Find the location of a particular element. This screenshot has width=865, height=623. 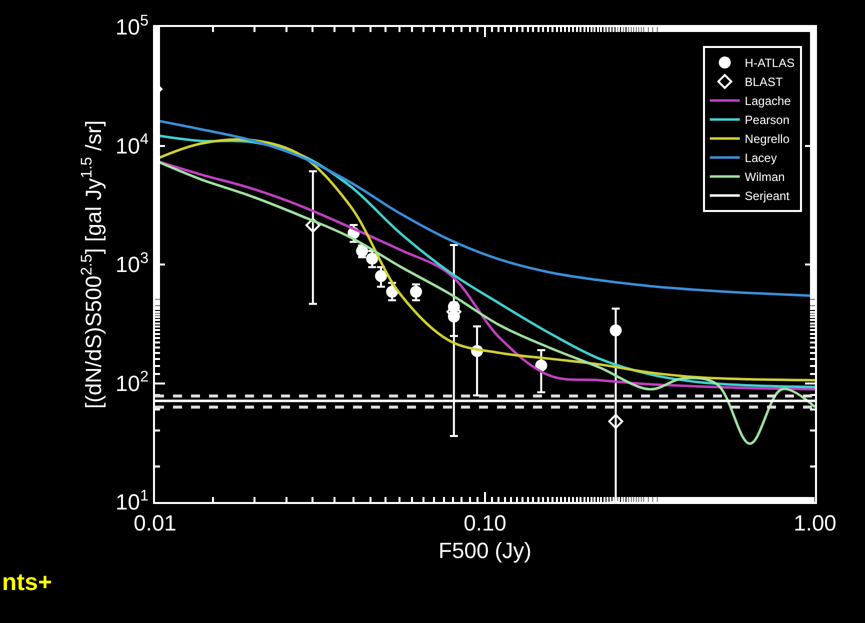

legend-label: H-ATLAS is located at coordinates (769, 63).